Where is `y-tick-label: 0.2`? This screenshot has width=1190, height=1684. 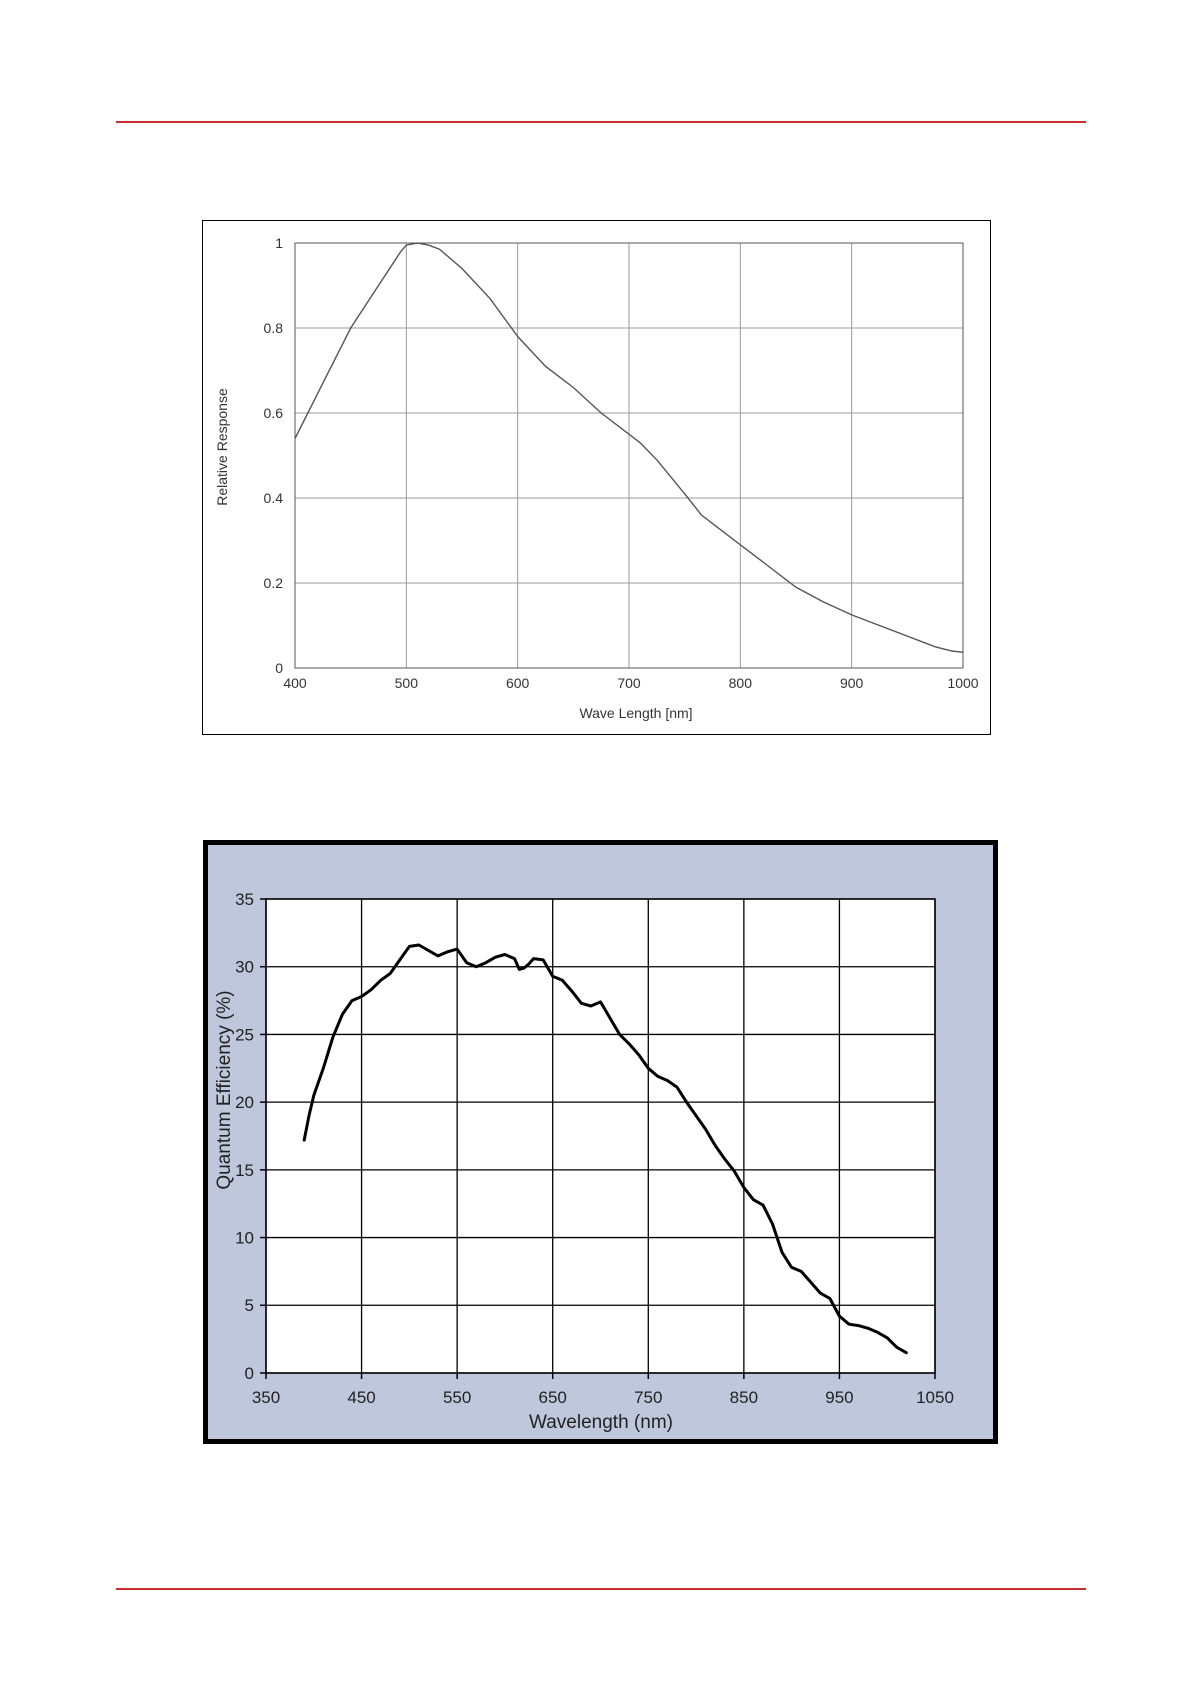
y-tick-label: 0.2 is located at coordinates (274, 583).